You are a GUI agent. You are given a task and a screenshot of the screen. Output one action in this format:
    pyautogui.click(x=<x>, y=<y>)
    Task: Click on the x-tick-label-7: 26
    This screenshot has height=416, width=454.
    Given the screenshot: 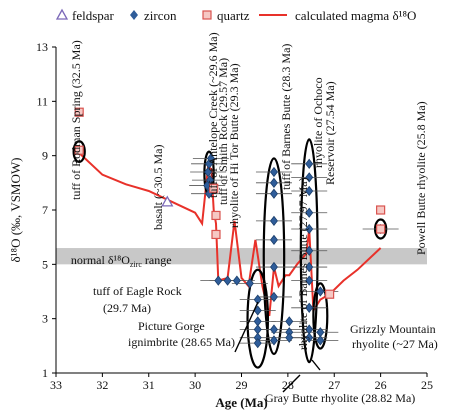 What is the action you would take?
    pyautogui.click(x=381, y=385)
    